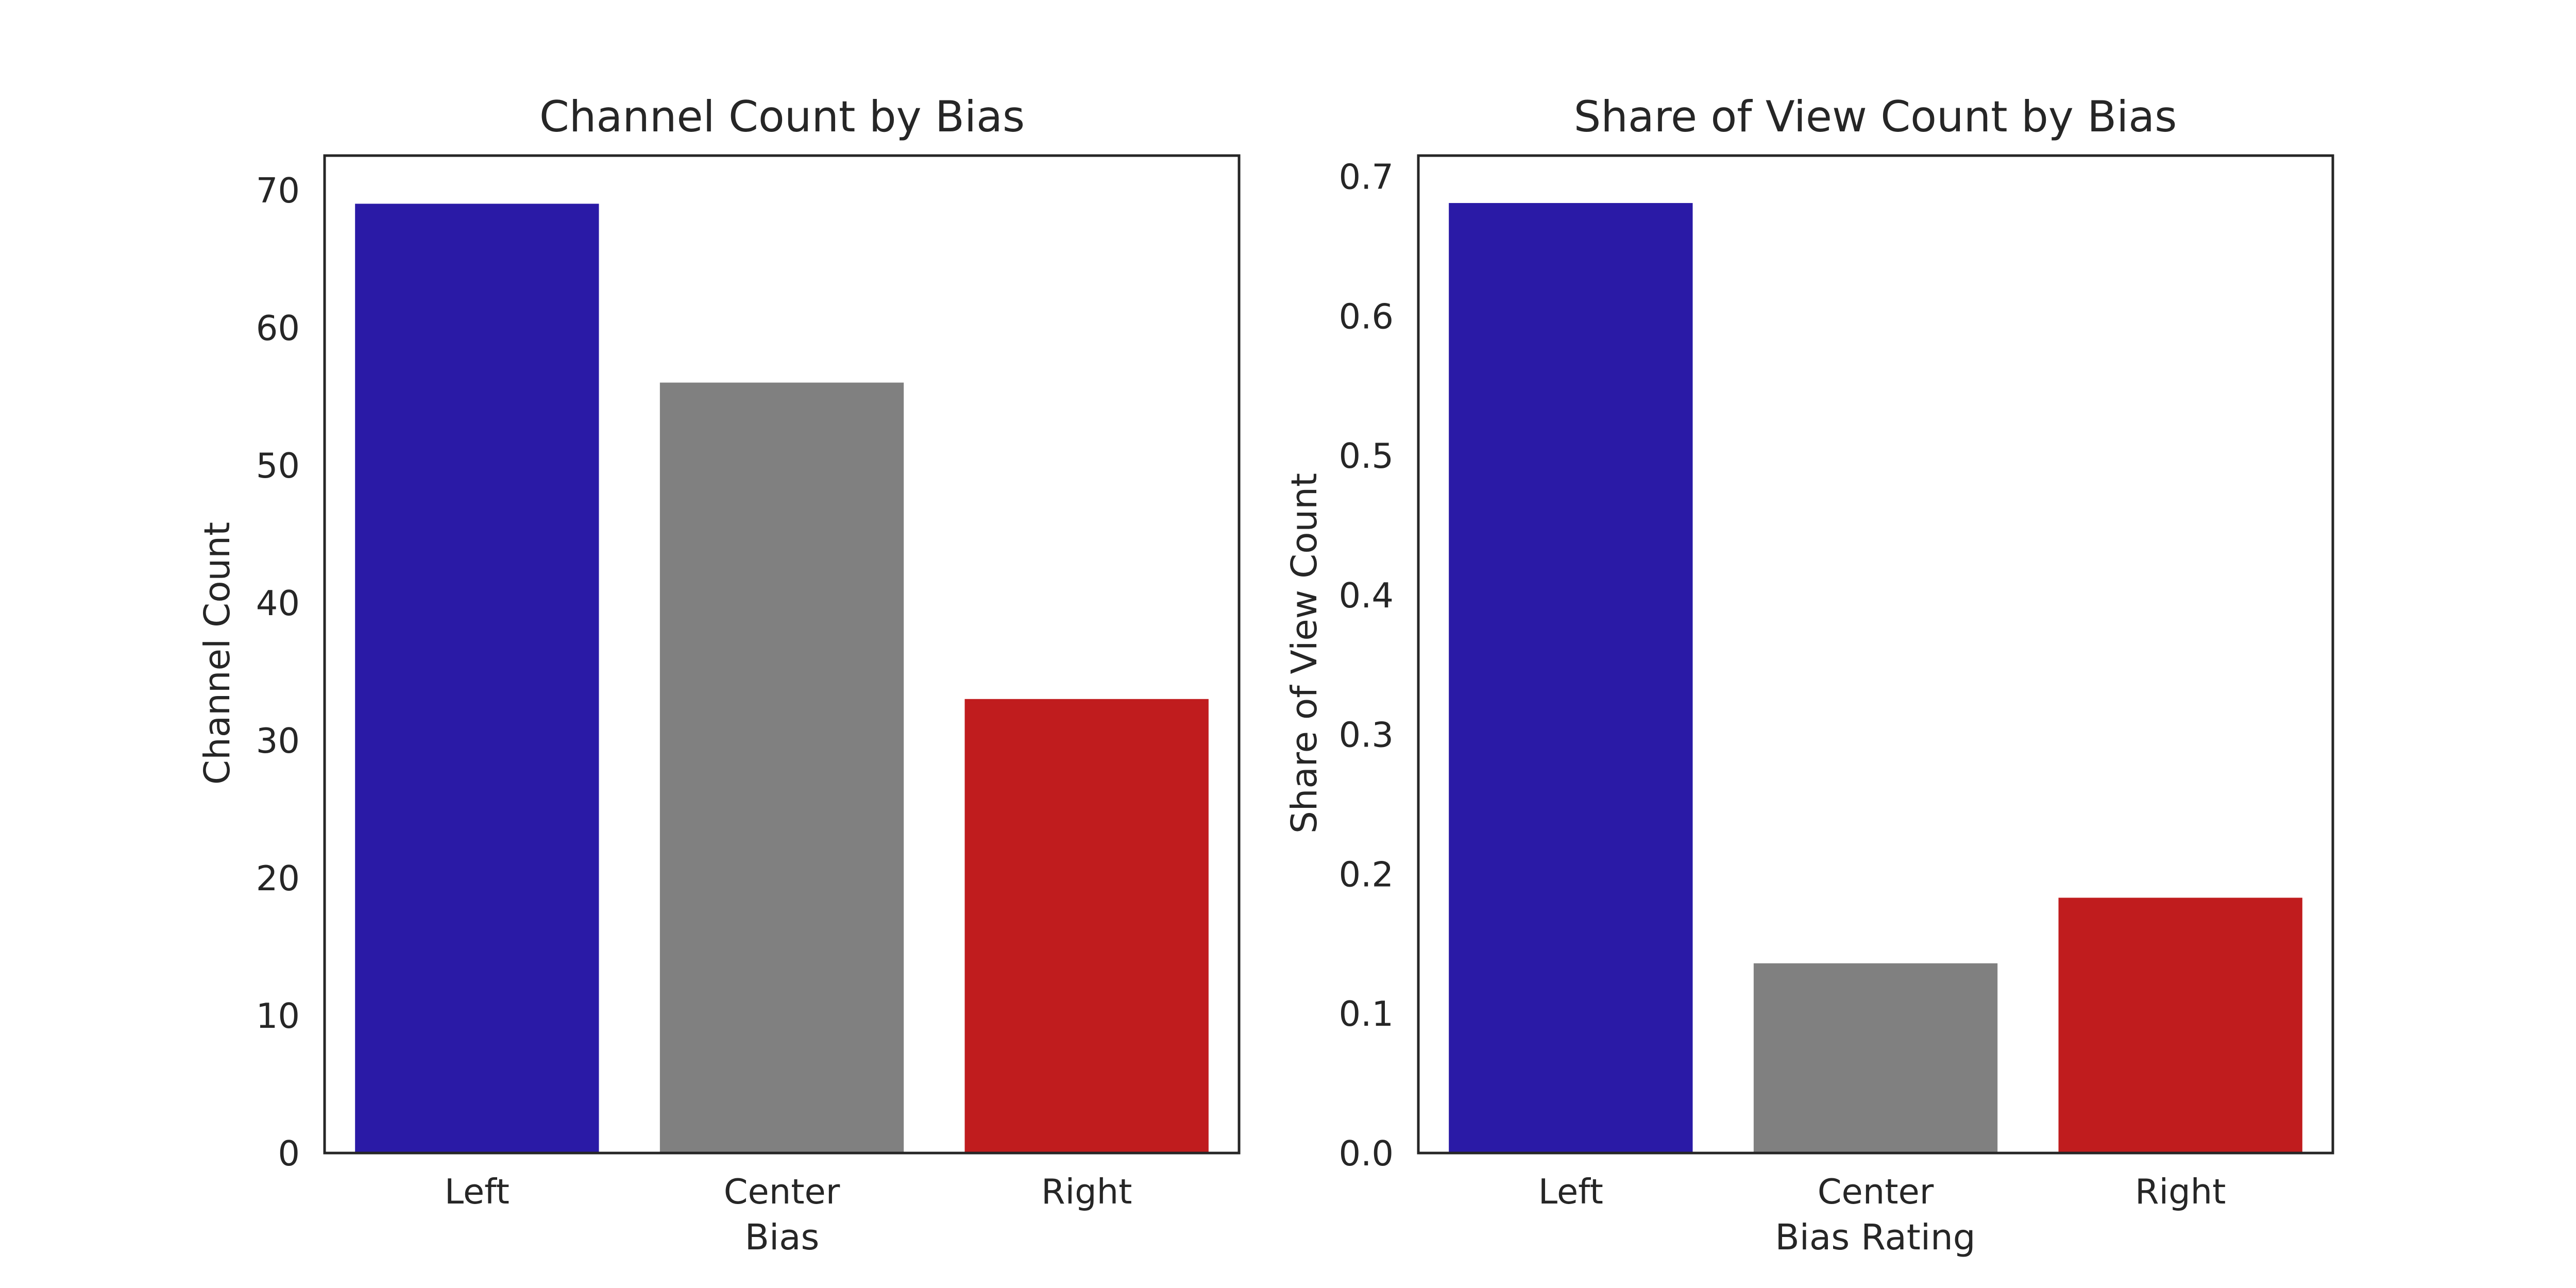 The width and height of the screenshot is (2576, 1288). Describe the element at coordinates (278, 191) in the screenshot. I see `y-tick-label: 70` at that location.